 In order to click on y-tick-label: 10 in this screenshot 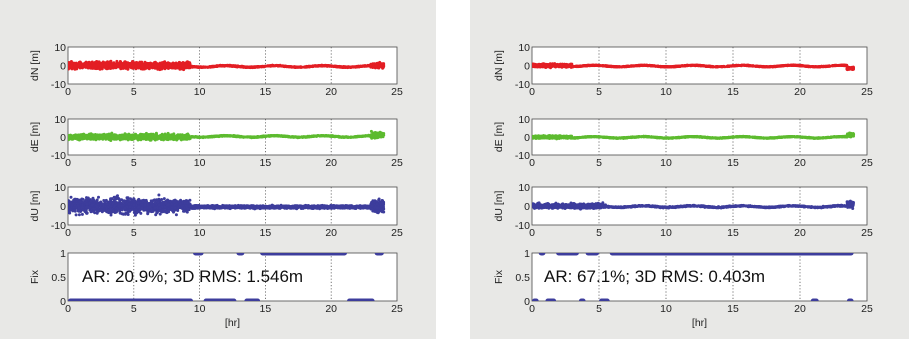, I will do `click(60, 120)`.